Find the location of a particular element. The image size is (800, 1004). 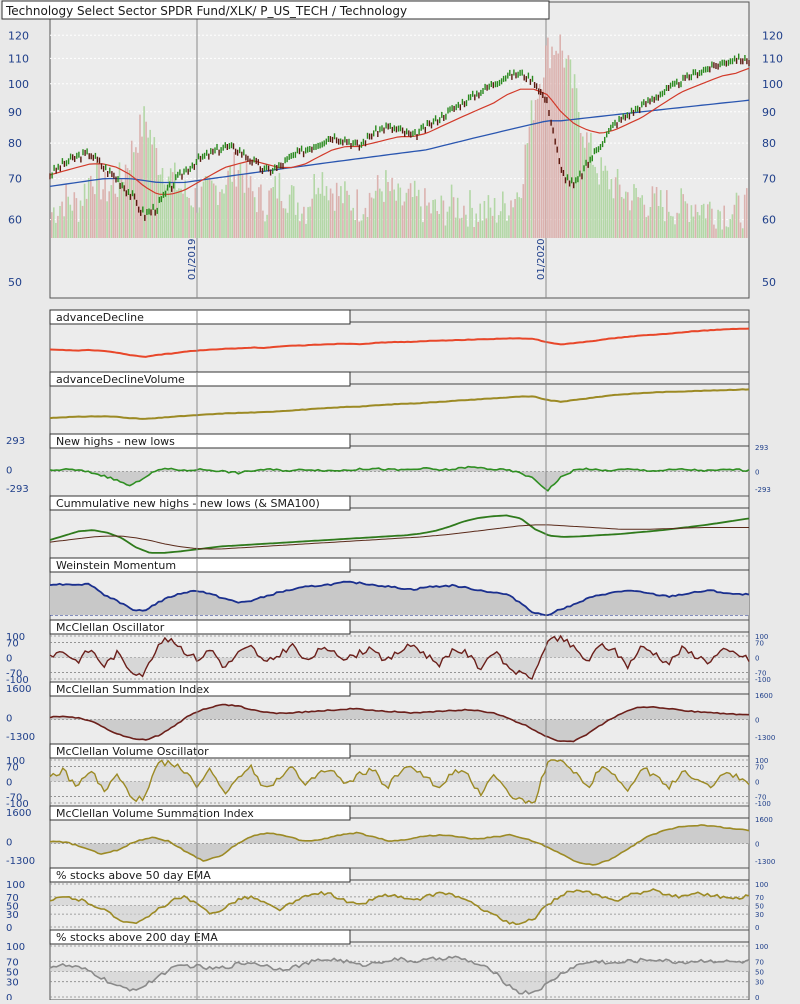

y-tick-left: -100 is located at coordinates (17, 804).